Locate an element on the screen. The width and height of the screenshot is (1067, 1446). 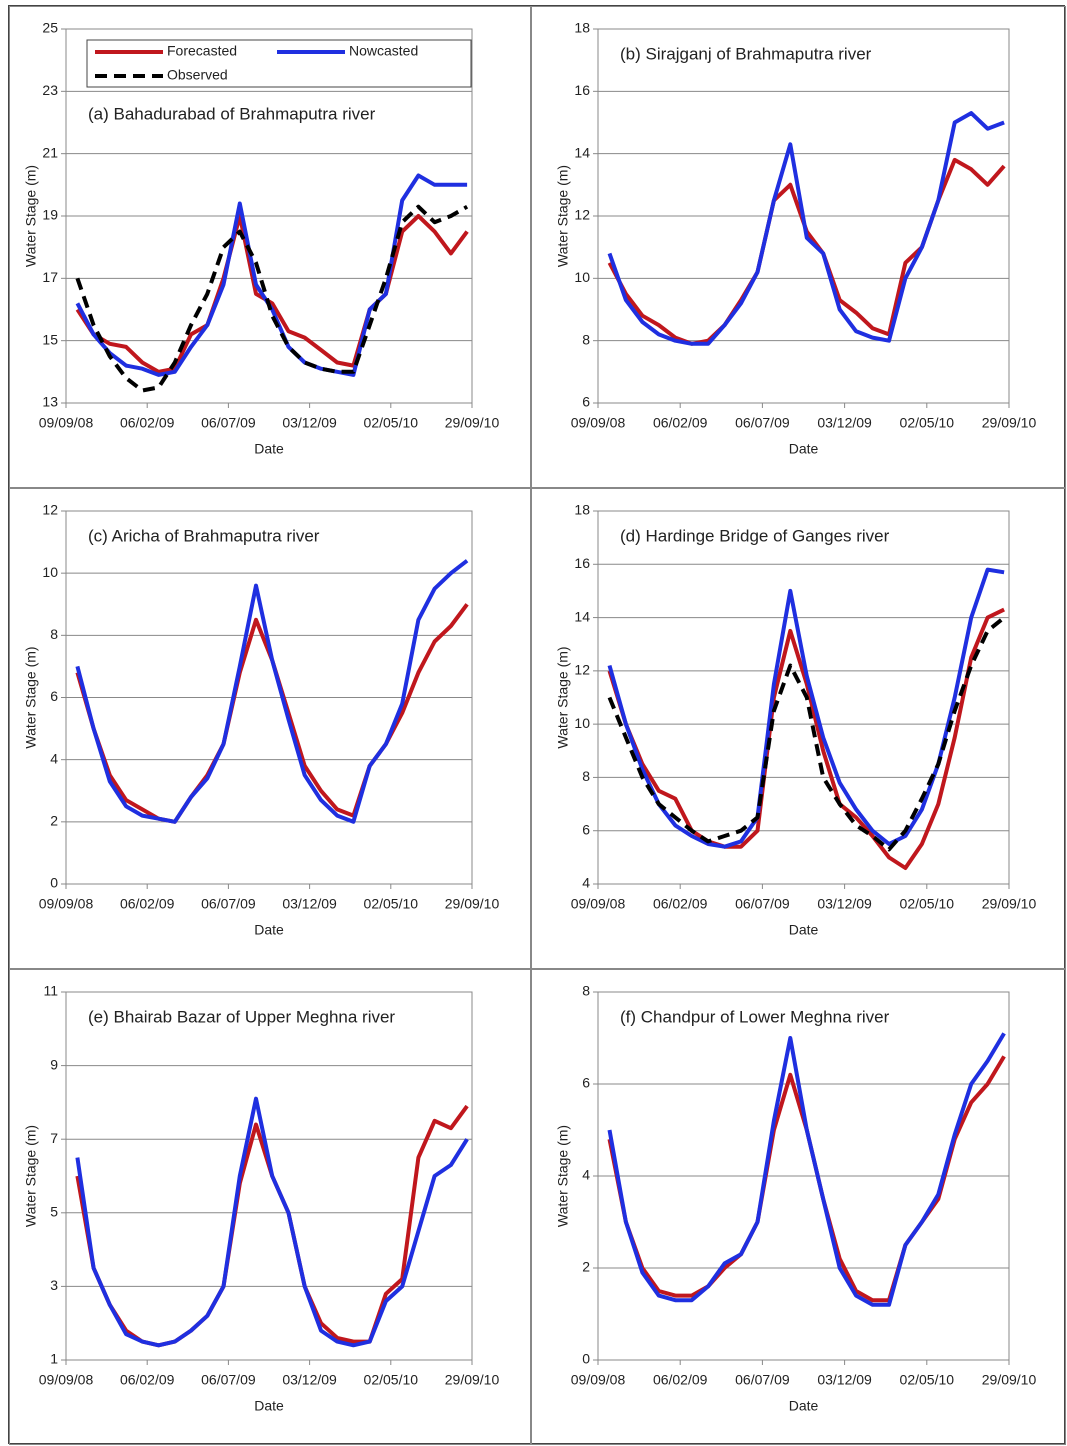
chart-title: (e) Bhairab Bazar of Upper Meghna river is located at coordinates (241, 1016).